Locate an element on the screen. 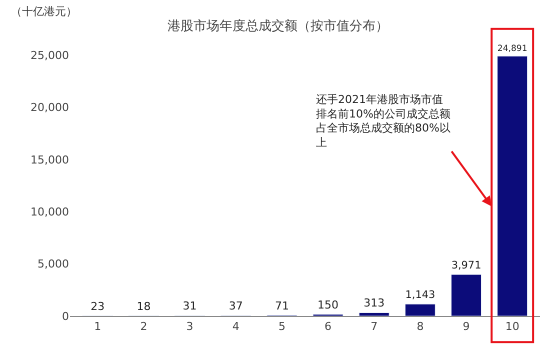  x-tick-label: 7 is located at coordinates (374, 327).